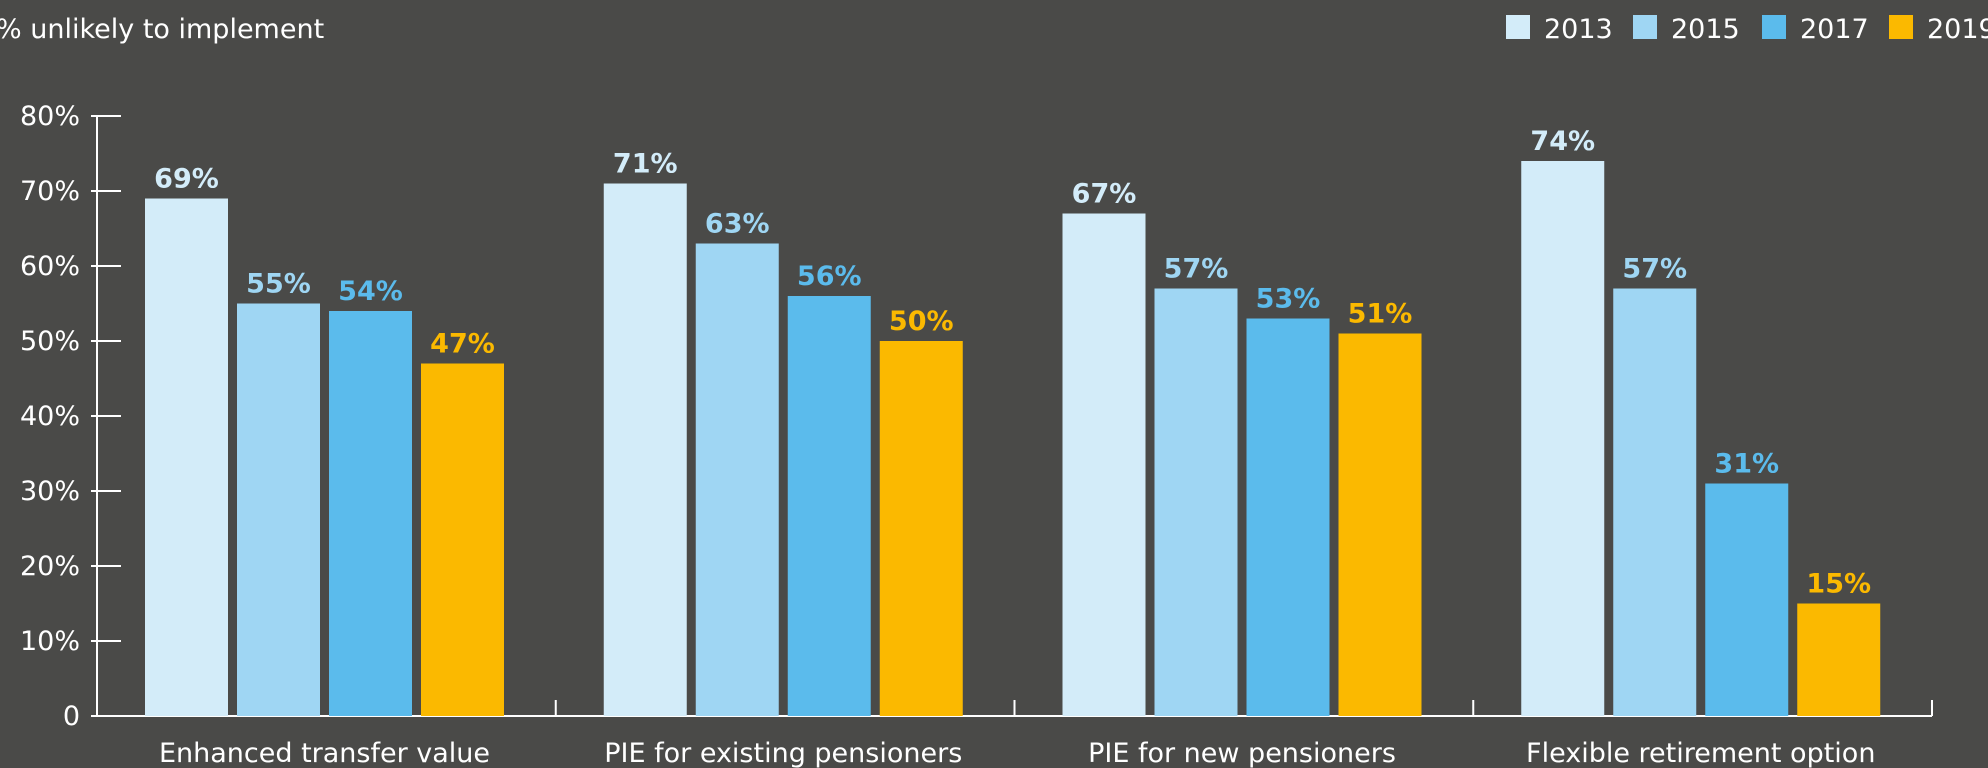 Image resolution: width=1988 pixels, height=768 pixels. Describe the element at coordinates (278, 284) in the screenshot. I see `data-label: 55%` at that location.